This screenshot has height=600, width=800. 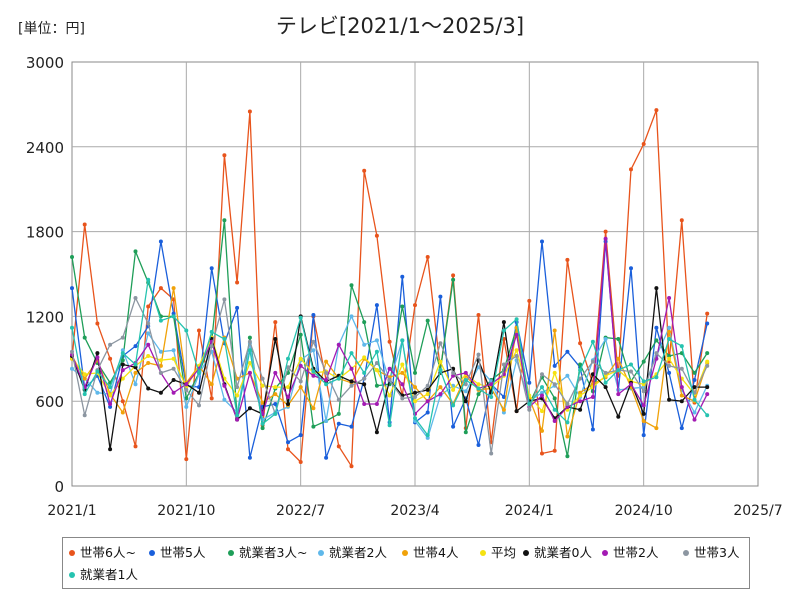 I want to click on legend-item: 平均, so click(x=498, y=551).